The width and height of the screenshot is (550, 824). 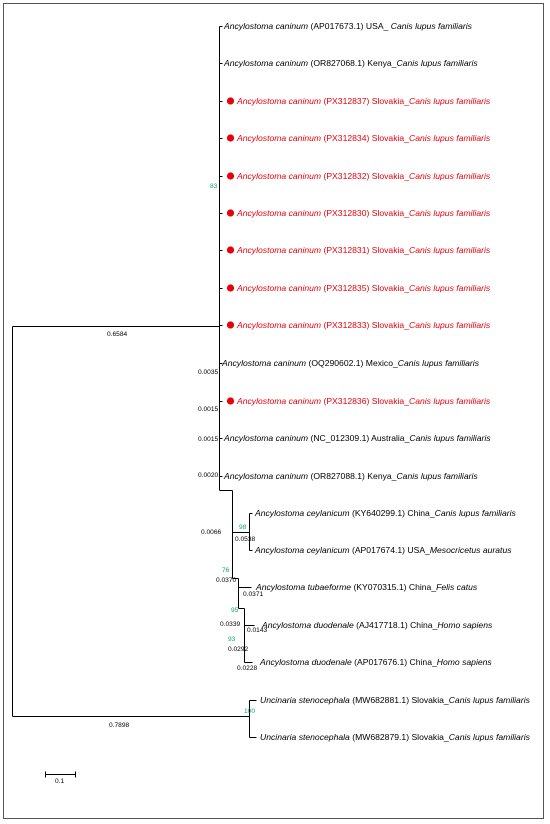 I want to click on taxon-accession: (OQ290602.1) Mexico_, so click(x=352, y=363).